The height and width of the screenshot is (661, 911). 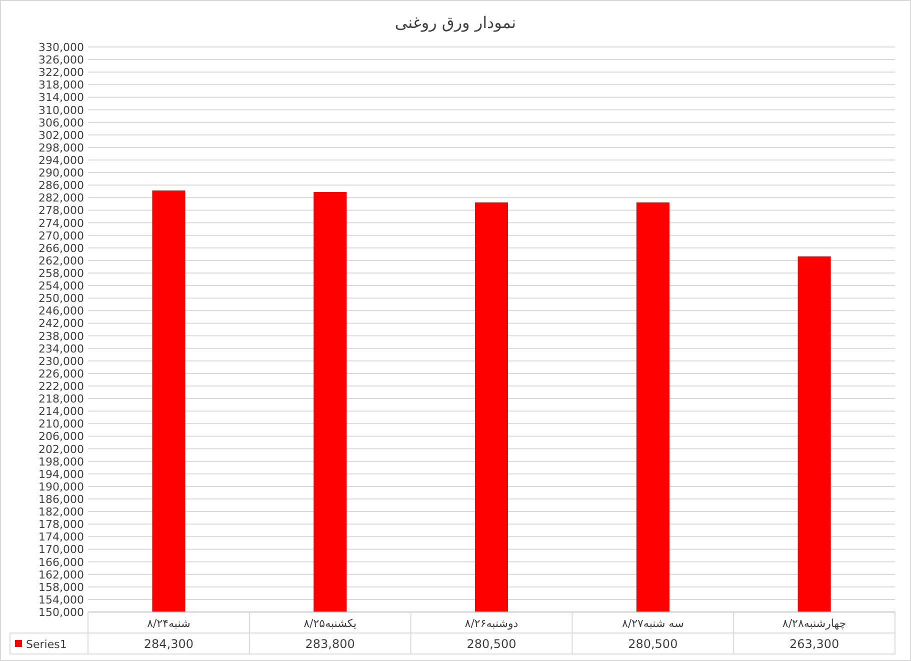 What do you see at coordinates (455, 22) in the screenshot?
I see `chart-title: نمودار ورق روغنی` at bounding box center [455, 22].